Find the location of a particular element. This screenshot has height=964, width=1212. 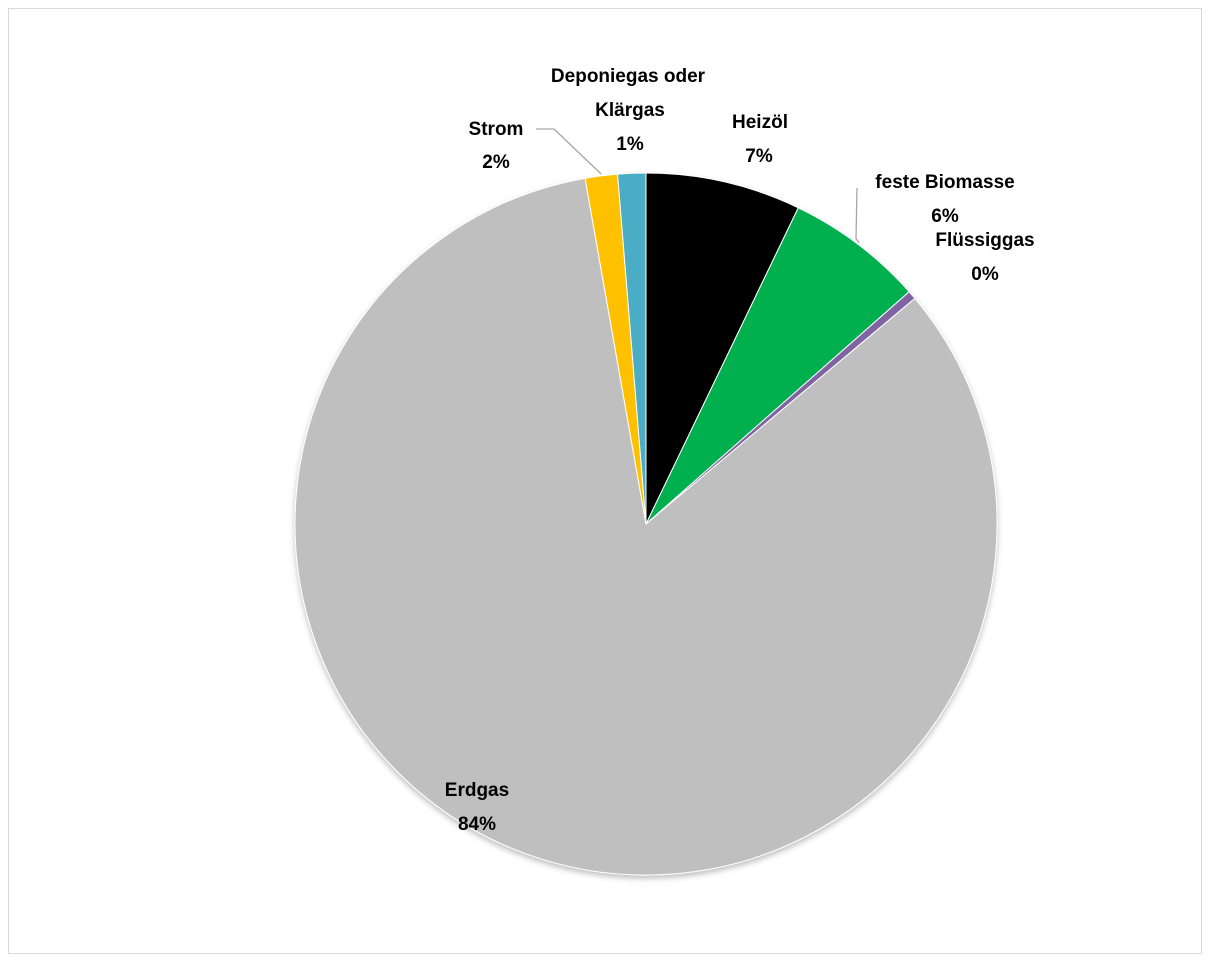

data-label-fluessiggas: Flüssiggas is located at coordinates (984, 240).